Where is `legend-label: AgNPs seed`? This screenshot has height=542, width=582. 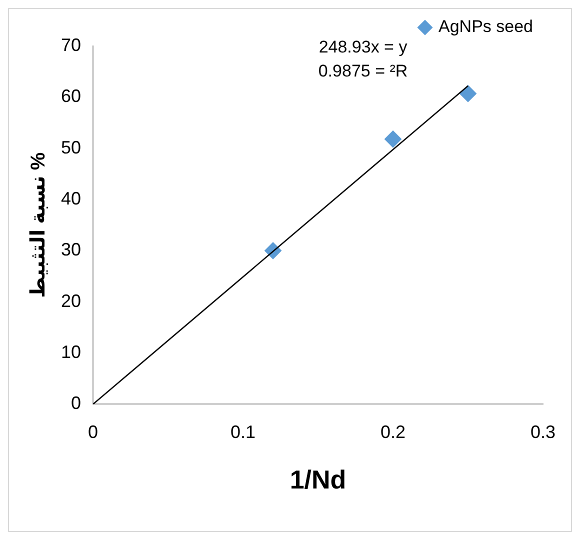
legend-label: AgNPs seed is located at coordinates (486, 26).